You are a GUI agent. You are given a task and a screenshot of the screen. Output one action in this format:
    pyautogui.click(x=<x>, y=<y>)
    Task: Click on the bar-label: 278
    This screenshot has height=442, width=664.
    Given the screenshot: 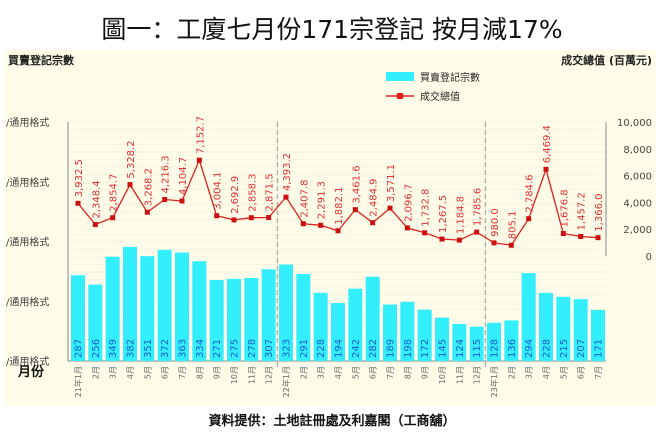 What is the action you would take?
    pyautogui.click(x=252, y=348)
    